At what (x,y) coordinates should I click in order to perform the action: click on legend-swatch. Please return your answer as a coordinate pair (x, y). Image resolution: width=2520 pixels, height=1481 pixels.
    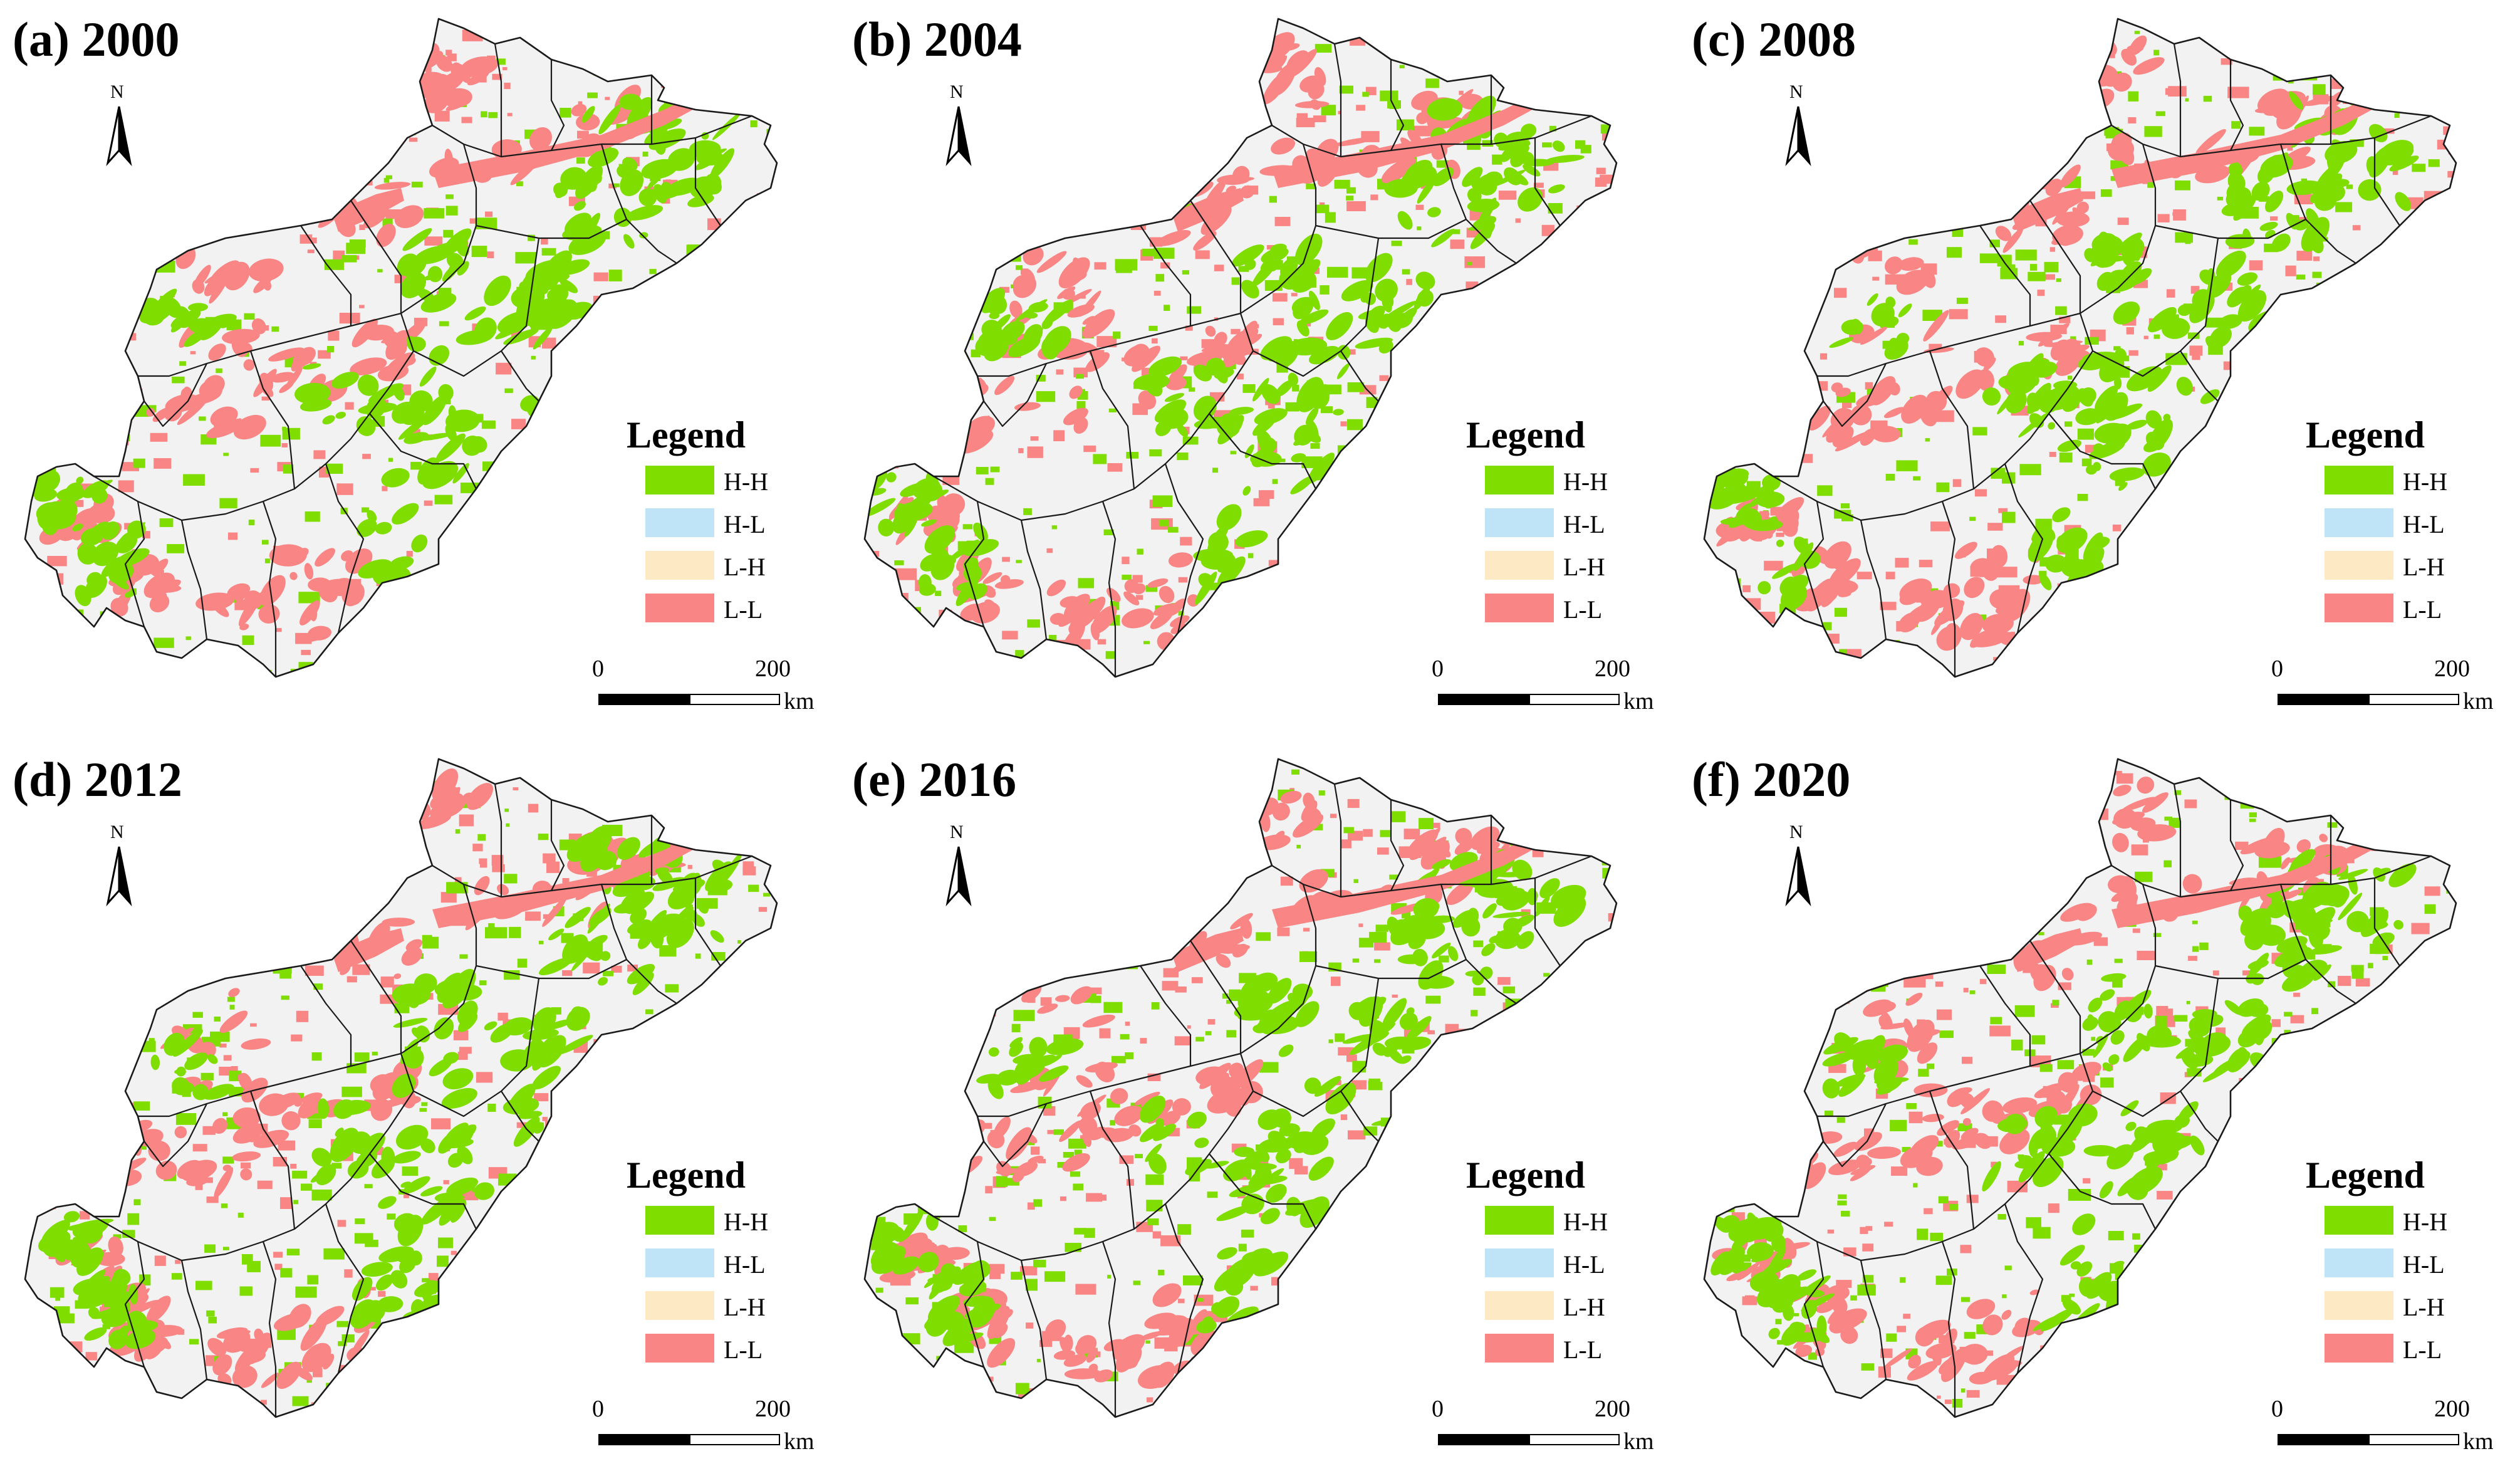
    Looking at the image, I should click on (1520, 522).